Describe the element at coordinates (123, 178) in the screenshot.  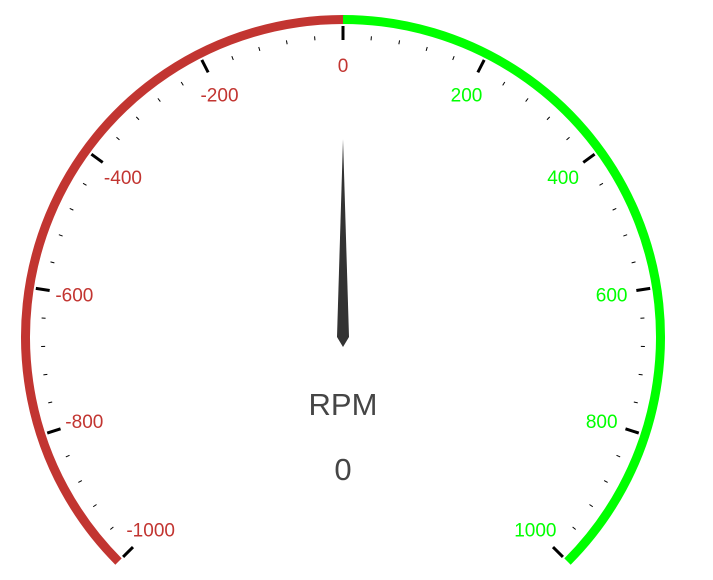
I see `gauge-tick-label: -400` at that location.